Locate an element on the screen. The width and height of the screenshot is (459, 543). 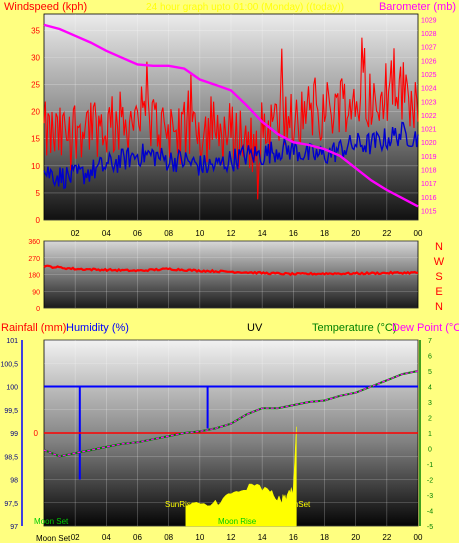
windspeed-axis-title: Windspeed (kph) is located at coordinates (45, 7).